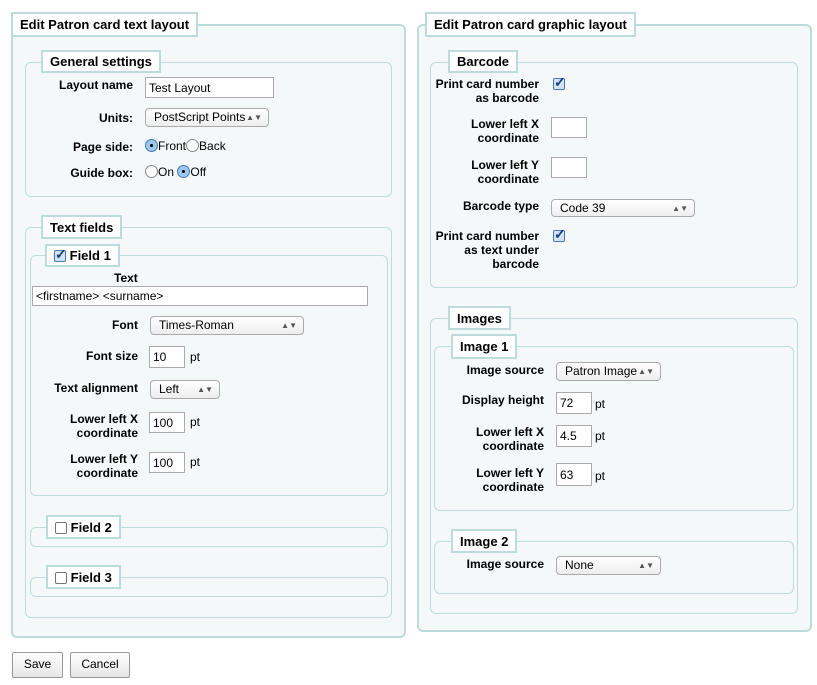 The image size is (817, 685). I want to click on image1-lly-input, so click(574, 474).